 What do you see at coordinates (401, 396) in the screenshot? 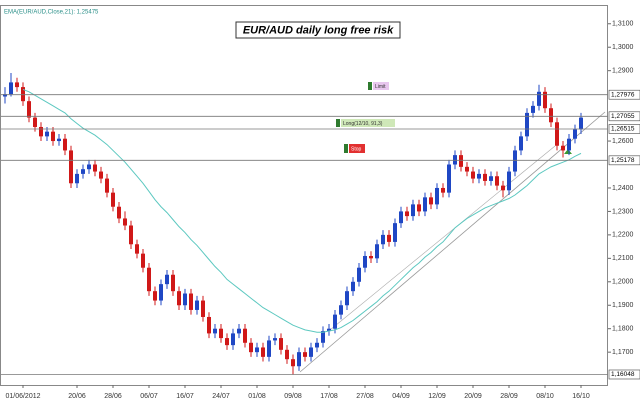
I see `x-tick-label: 04/09` at bounding box center [401, 396].